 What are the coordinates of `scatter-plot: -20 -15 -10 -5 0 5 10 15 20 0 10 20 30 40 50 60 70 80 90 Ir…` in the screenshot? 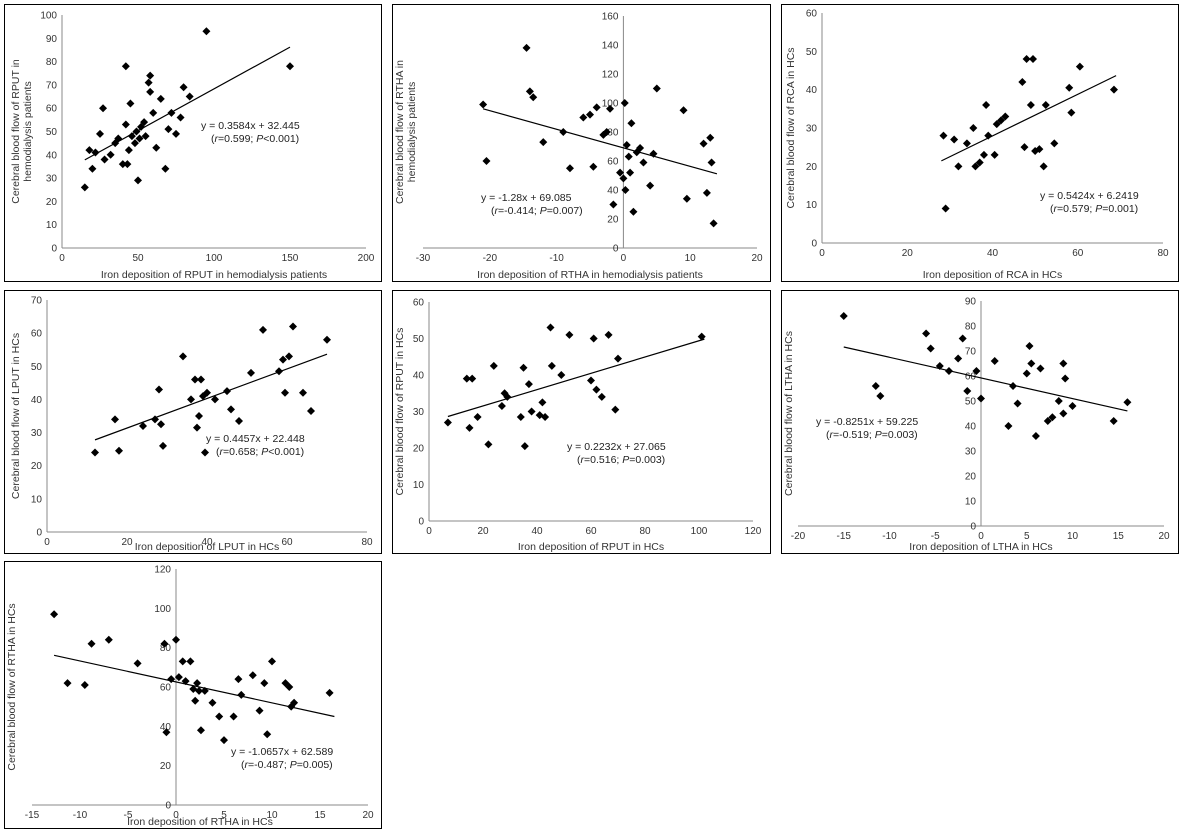 It's located at (976, 425).